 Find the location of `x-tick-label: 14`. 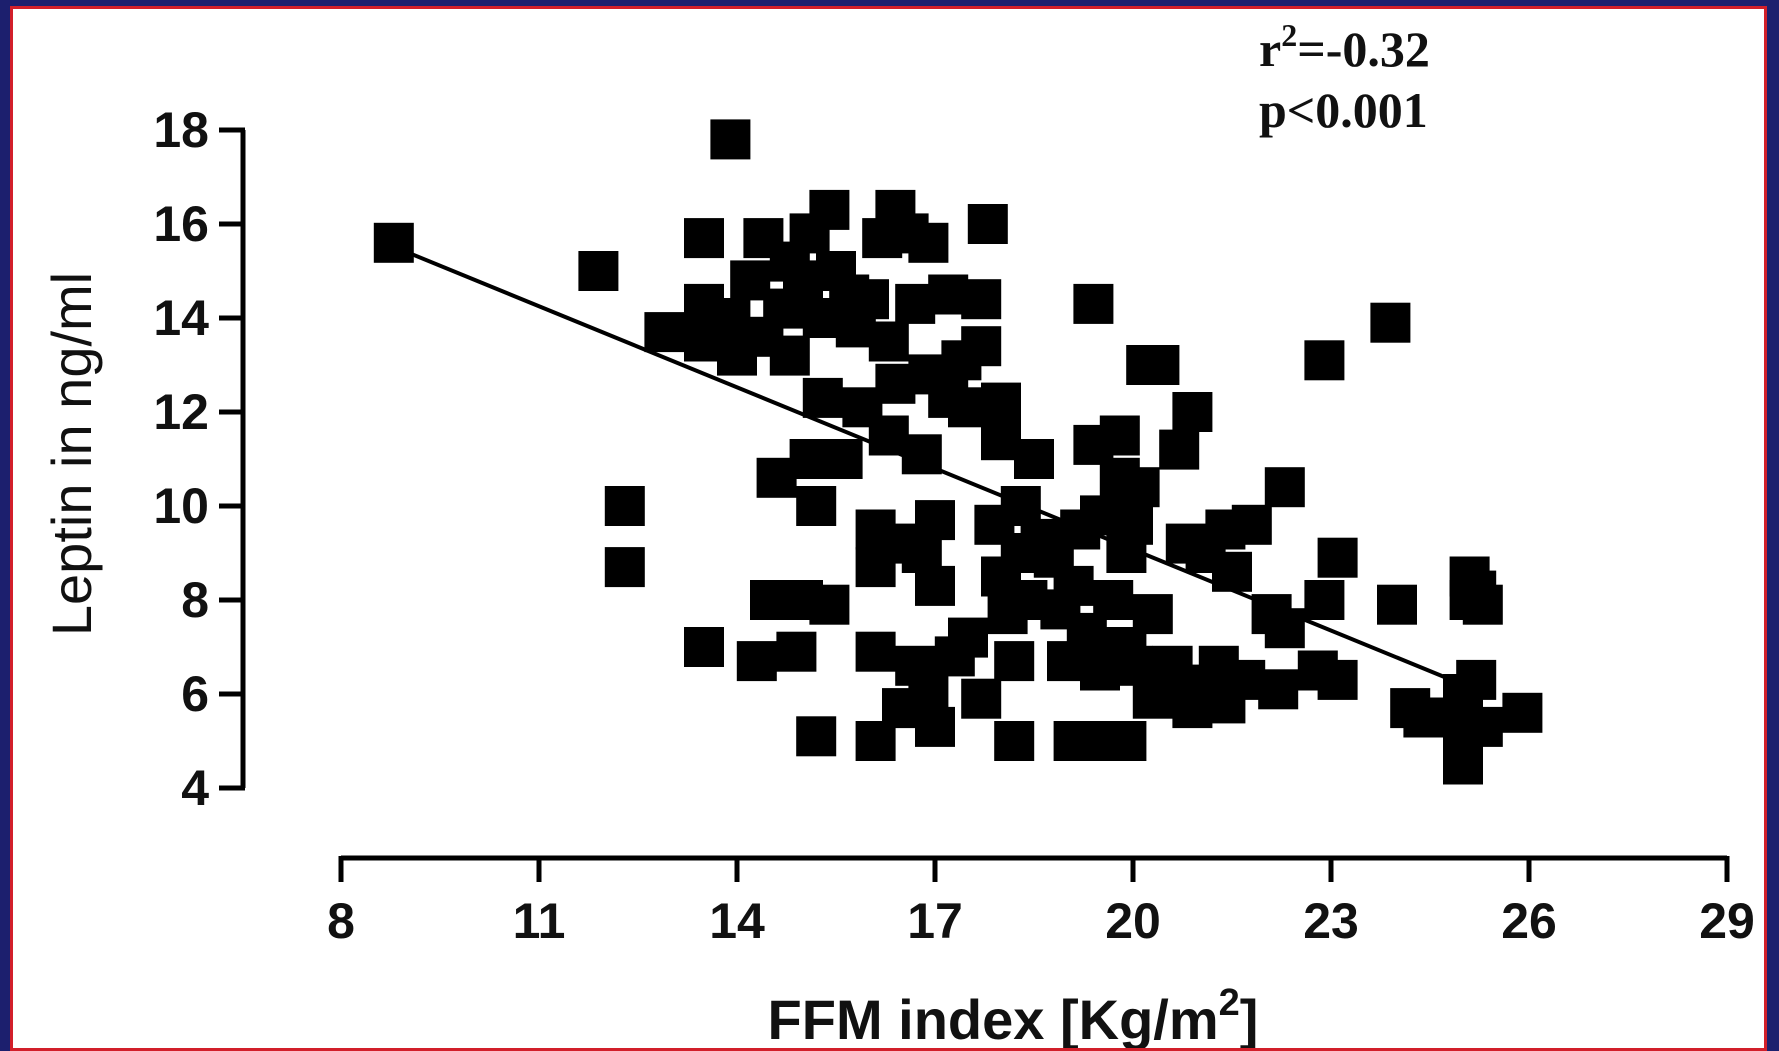

x-tick-label: 14 is located at coordinates (737, 921).